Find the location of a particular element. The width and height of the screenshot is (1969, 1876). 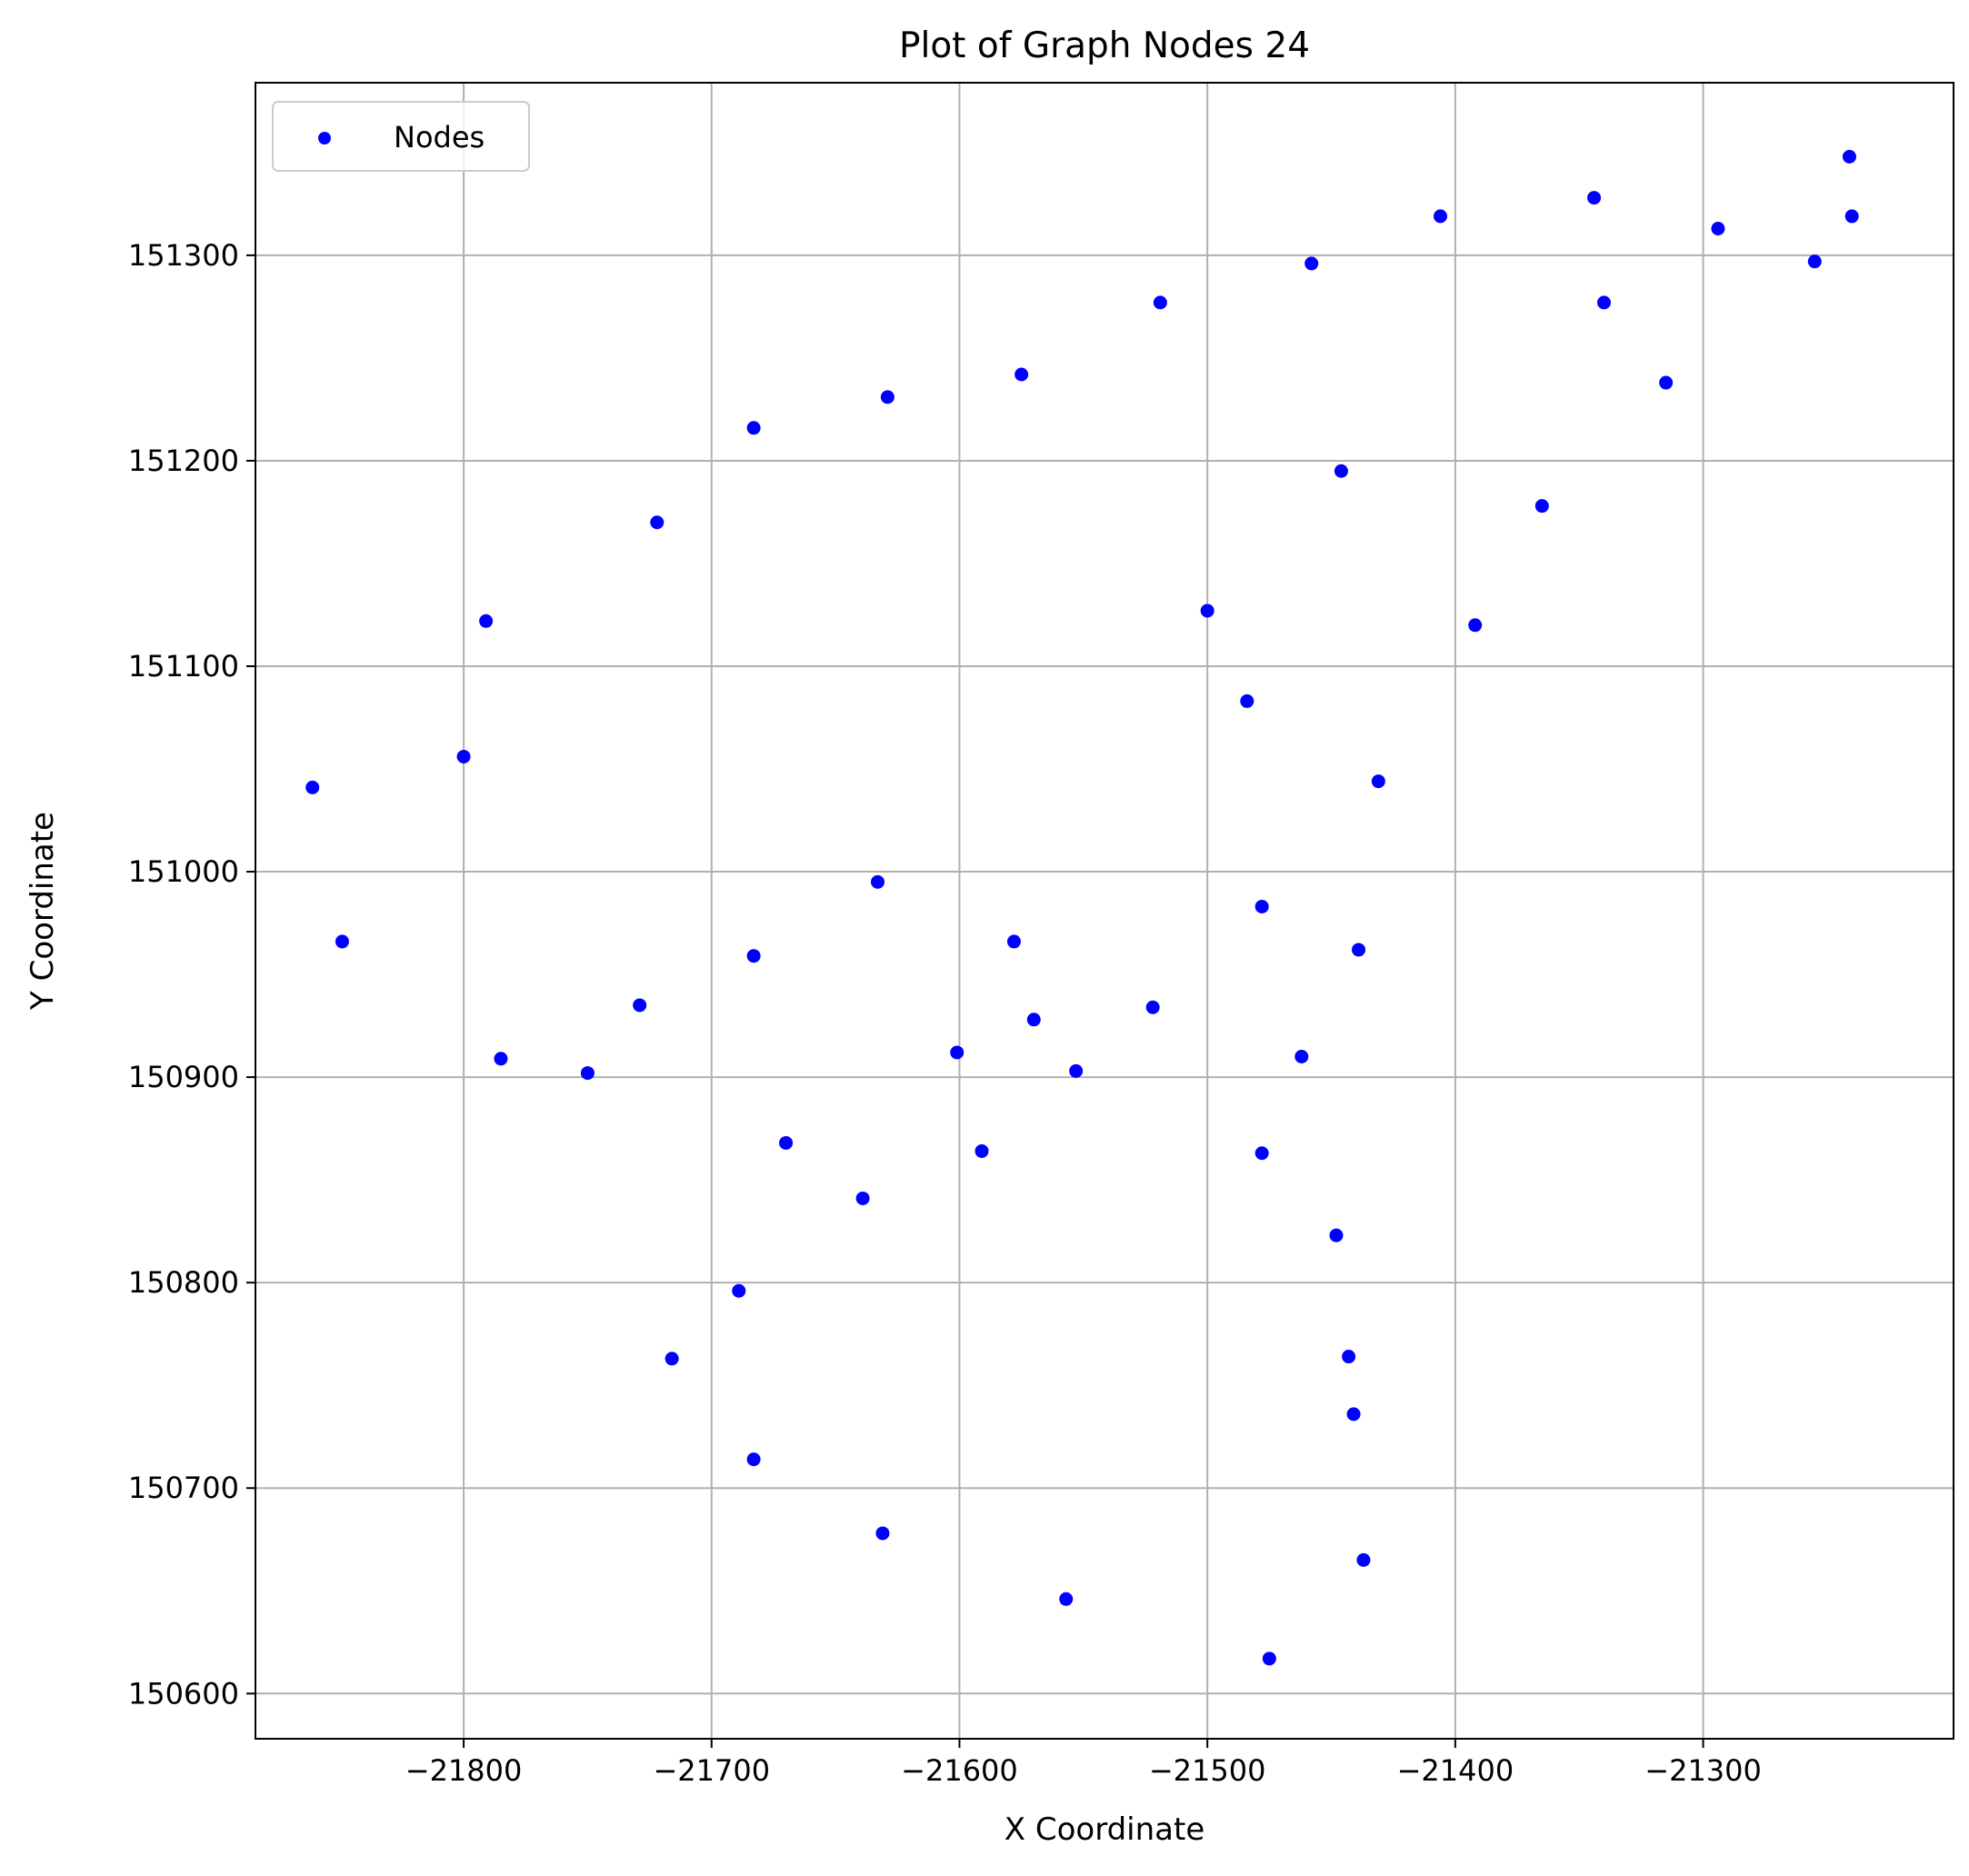

x-tick-label: −21300 is located at coordinates (1703, 1770).